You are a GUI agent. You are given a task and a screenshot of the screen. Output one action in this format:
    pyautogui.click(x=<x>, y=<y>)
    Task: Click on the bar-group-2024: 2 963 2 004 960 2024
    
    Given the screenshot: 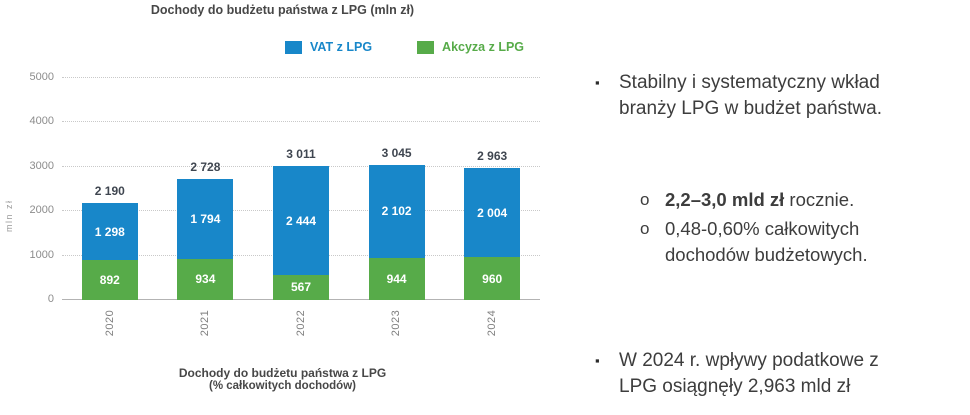 What is the action you would take?
    pyautogui.click(x=492, y=242)
    